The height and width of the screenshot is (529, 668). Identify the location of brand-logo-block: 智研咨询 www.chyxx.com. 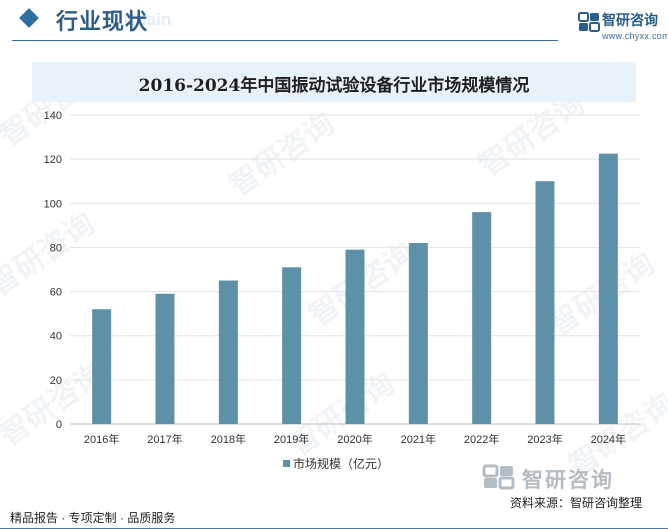
(623, 27).